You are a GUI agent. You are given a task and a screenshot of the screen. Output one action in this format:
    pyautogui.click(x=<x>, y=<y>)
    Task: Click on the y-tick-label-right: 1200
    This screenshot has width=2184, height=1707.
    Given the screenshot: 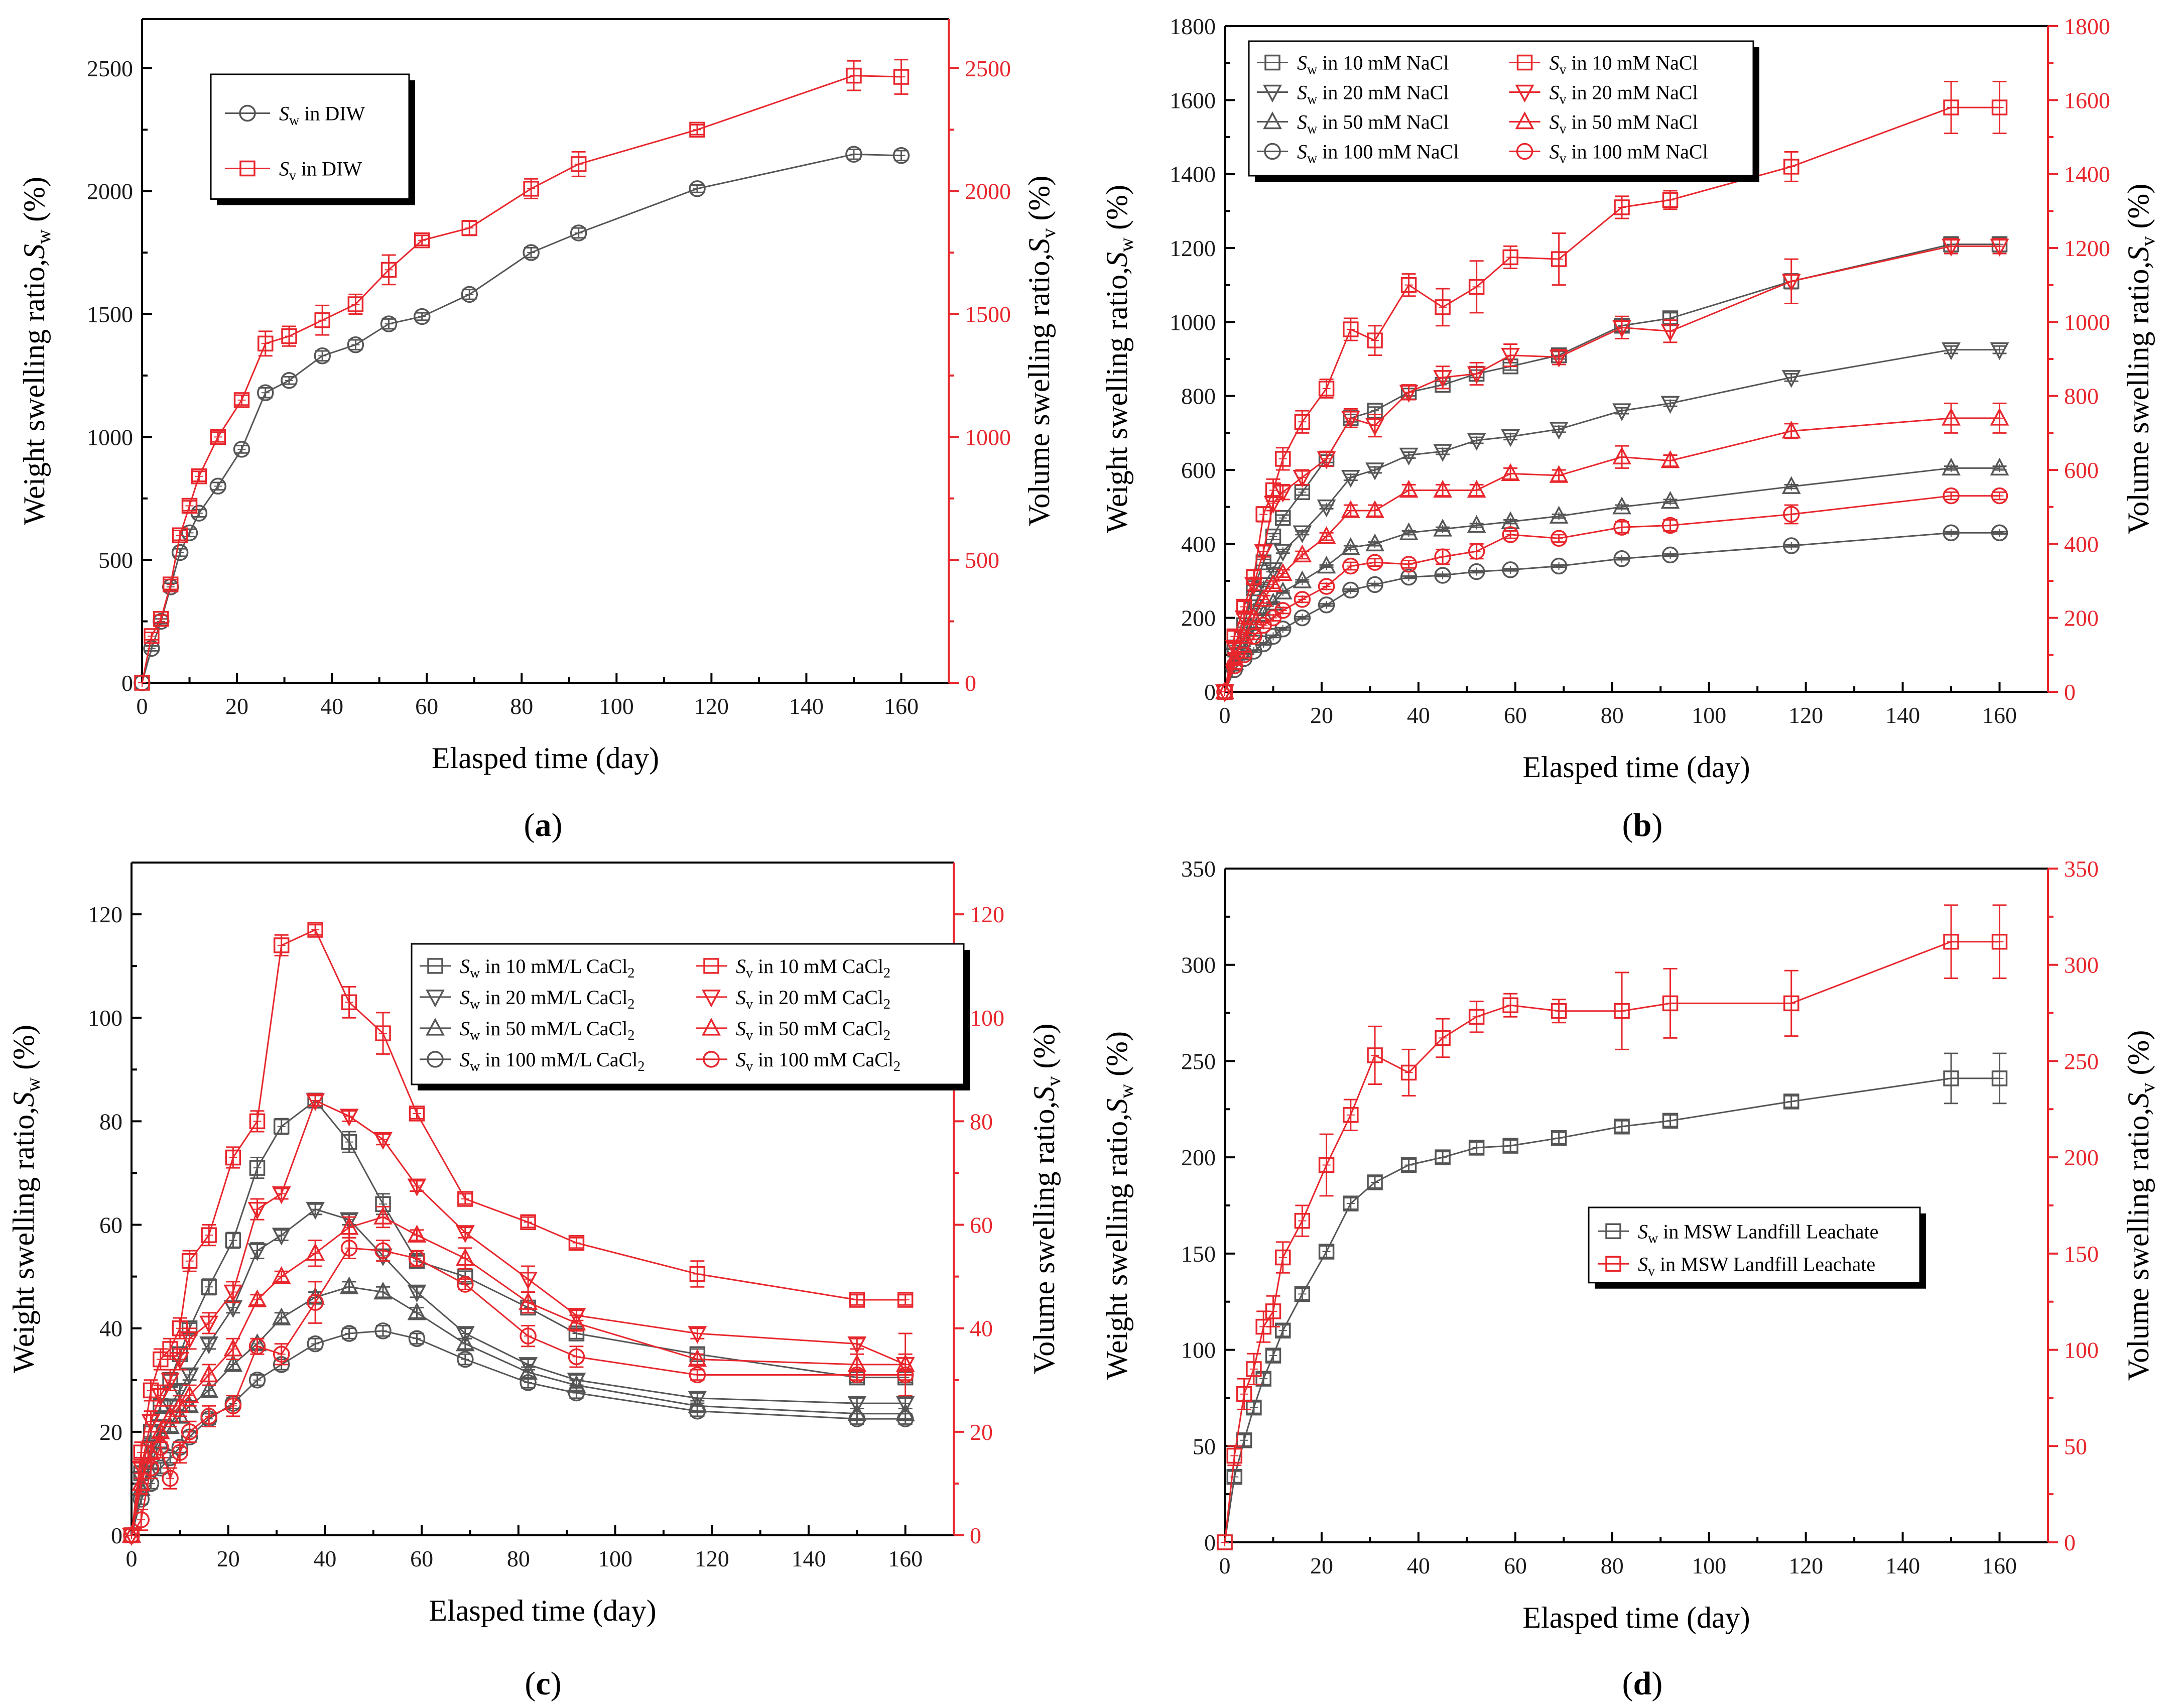 What is the action you would take?
    pyautogui.click(x=2087, y=248)
    